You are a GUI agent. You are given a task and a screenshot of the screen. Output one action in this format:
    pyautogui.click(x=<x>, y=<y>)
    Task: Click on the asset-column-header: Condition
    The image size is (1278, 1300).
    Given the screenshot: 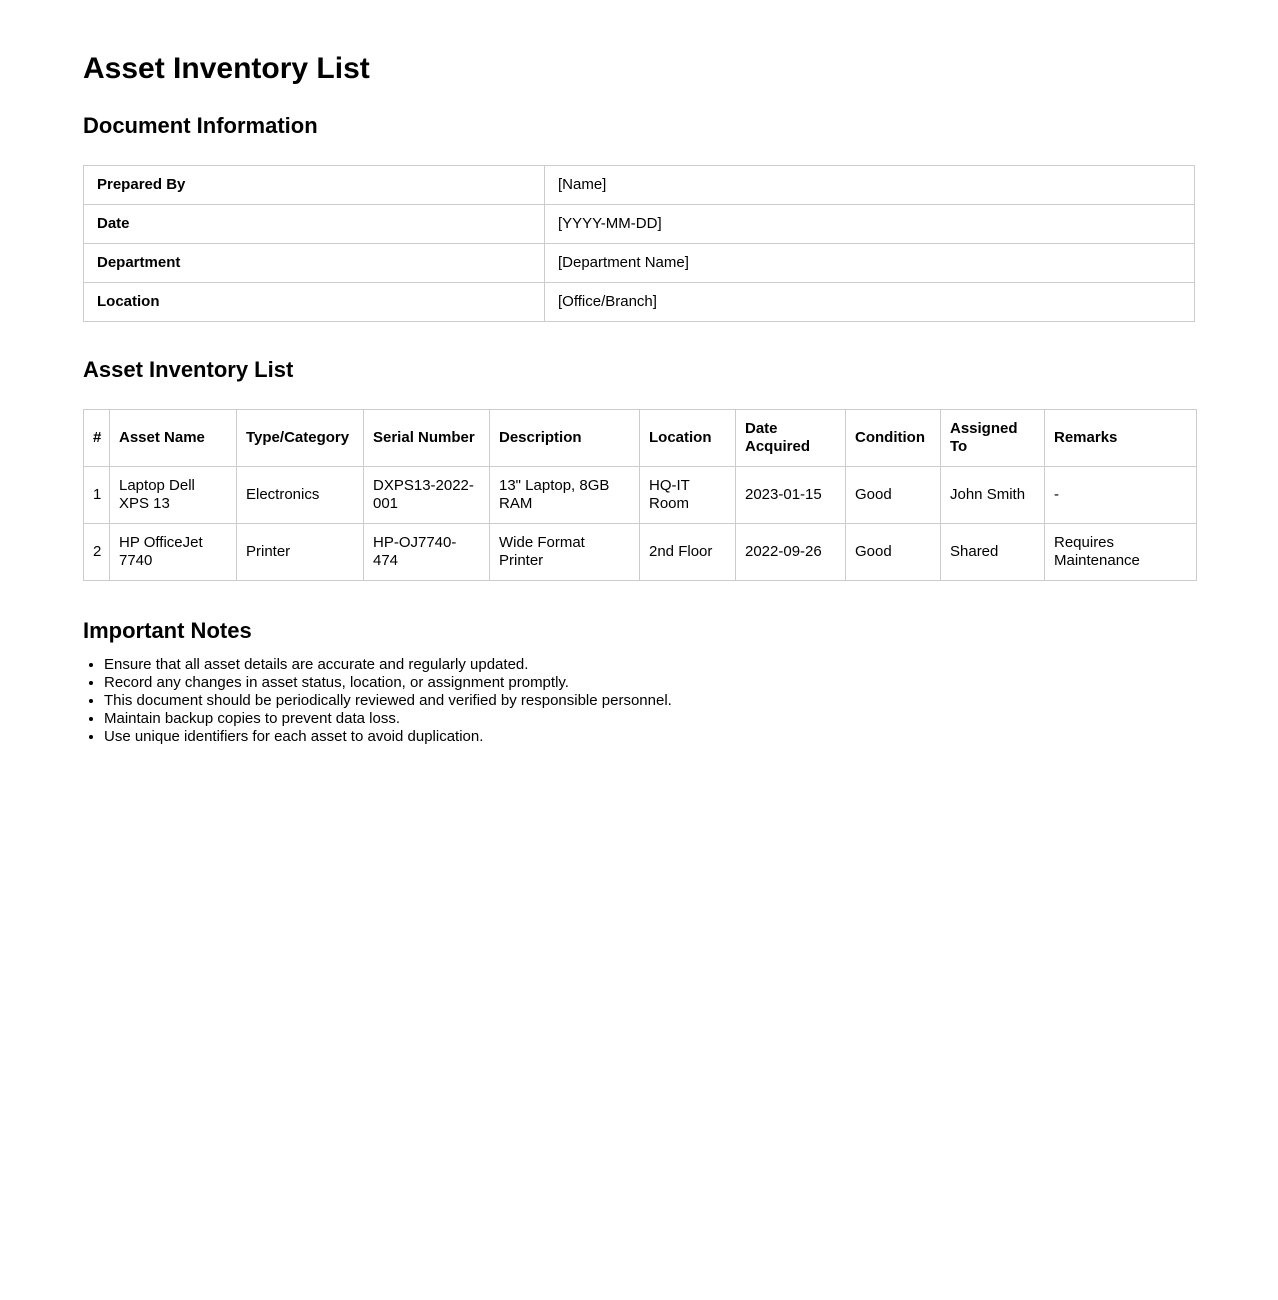 What is the action you would take?
    pyautogui.click(x=893, y=438)
    